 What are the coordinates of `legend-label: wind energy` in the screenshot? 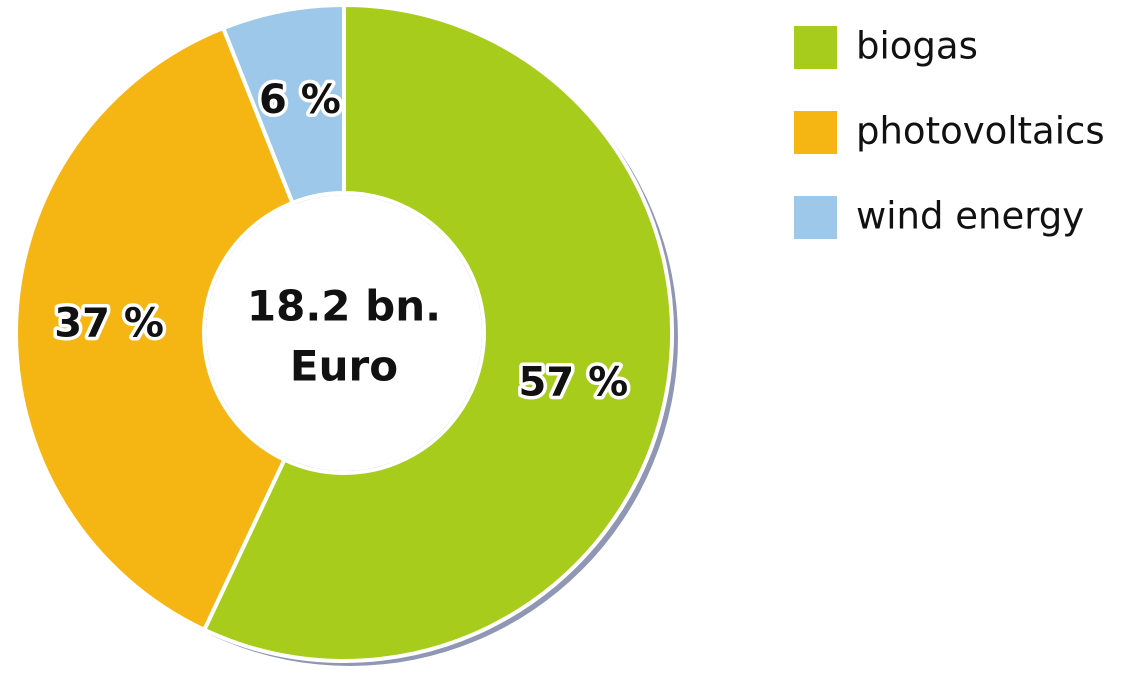 It's located at (970, 216).